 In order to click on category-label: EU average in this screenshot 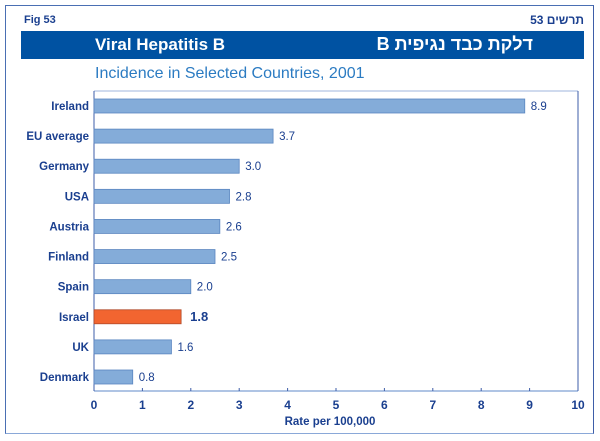, I will do `click(57, 137)`.